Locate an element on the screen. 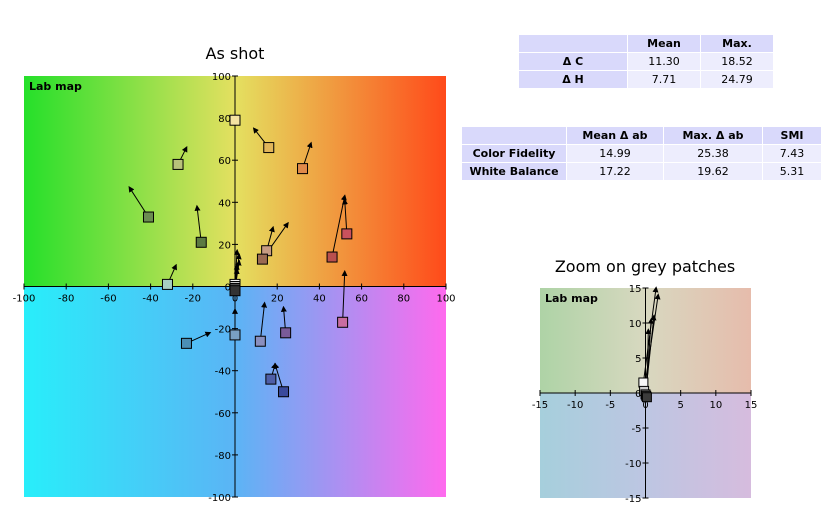  row-label: Δ C is located at coordinates (573, 61).